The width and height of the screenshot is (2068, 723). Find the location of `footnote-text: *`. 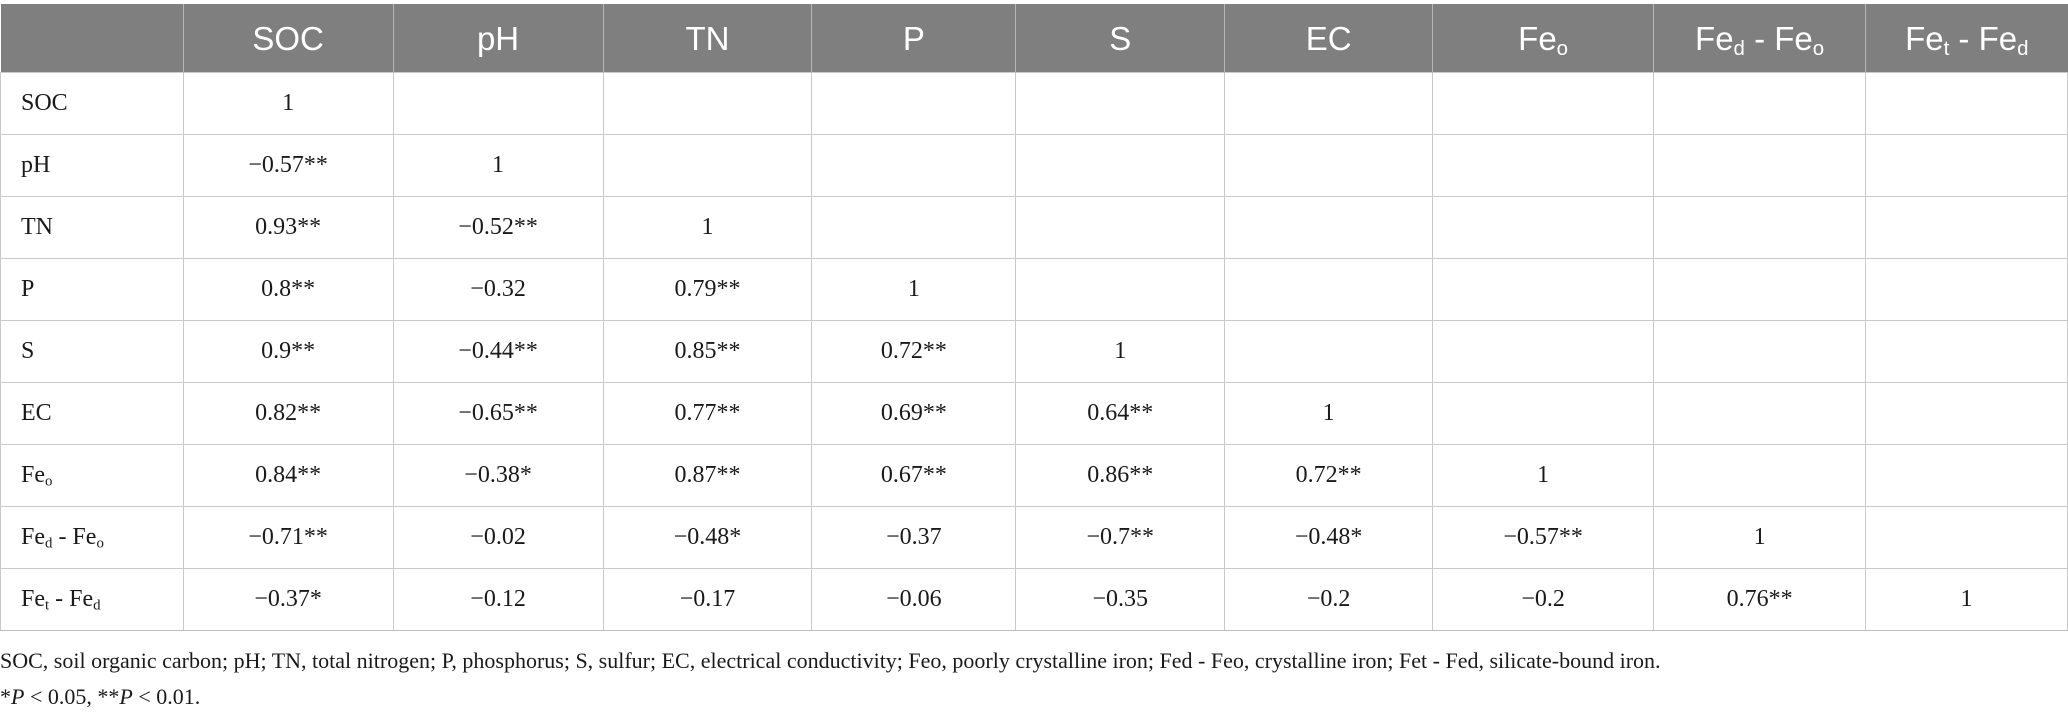

footnote-text: * is located at coordinates (5, 696).